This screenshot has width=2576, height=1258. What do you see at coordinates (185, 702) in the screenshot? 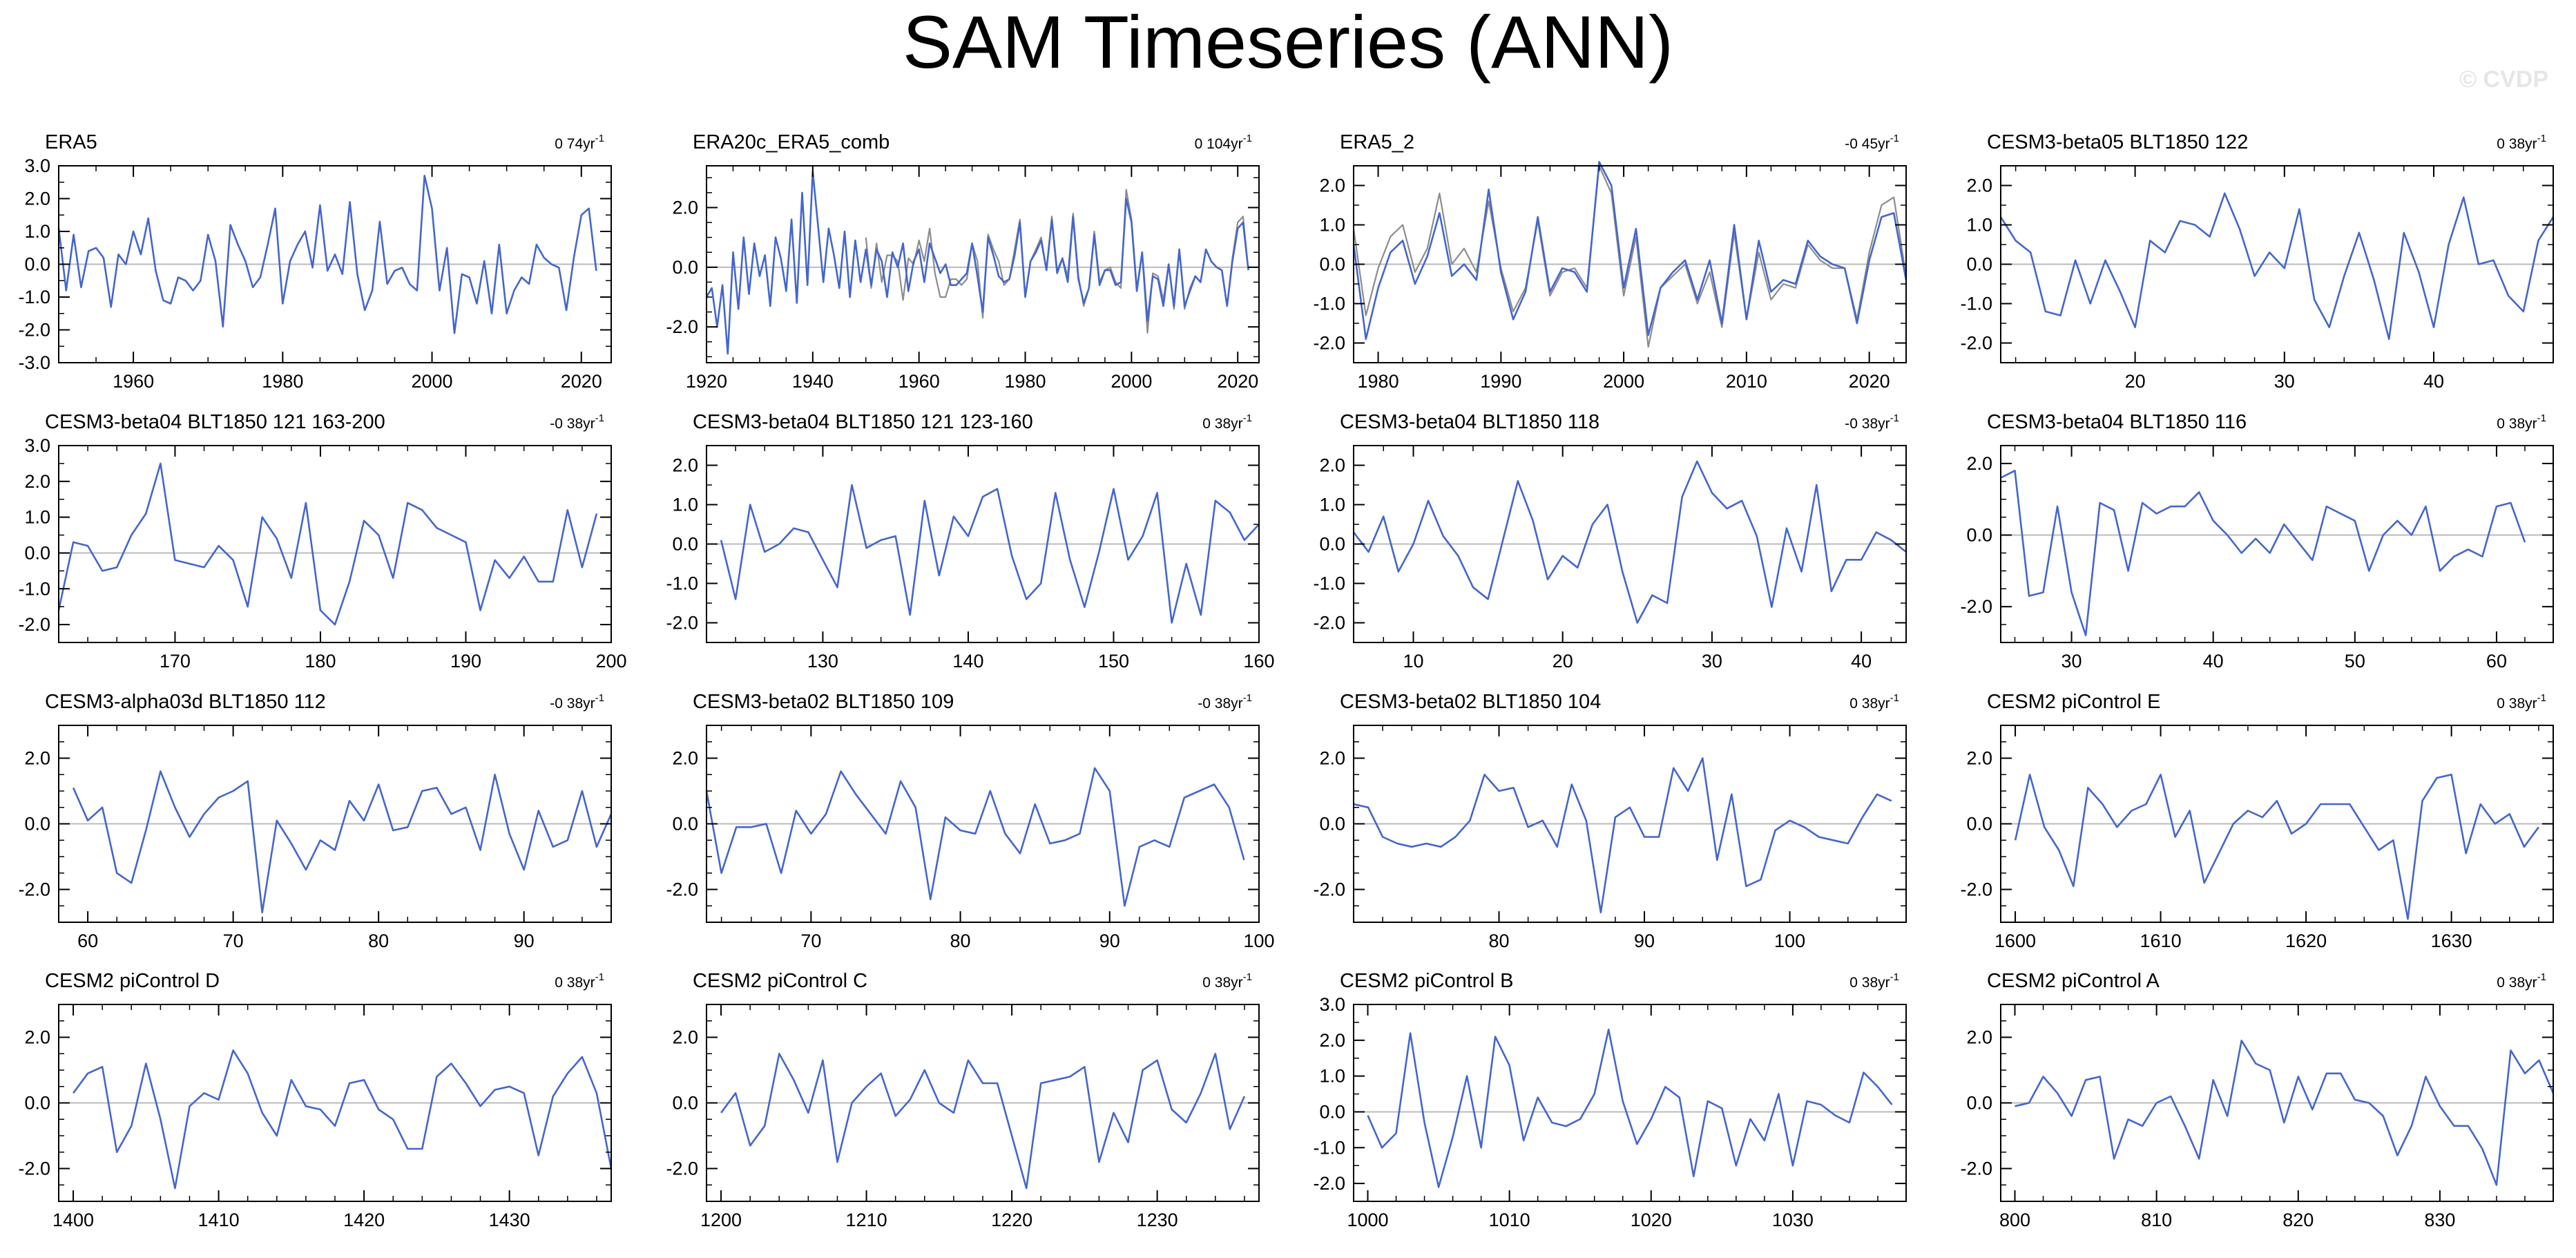
I see `panel-title: CESM3-alpha03d BLT1850 112` at bounding box center [185, 702].